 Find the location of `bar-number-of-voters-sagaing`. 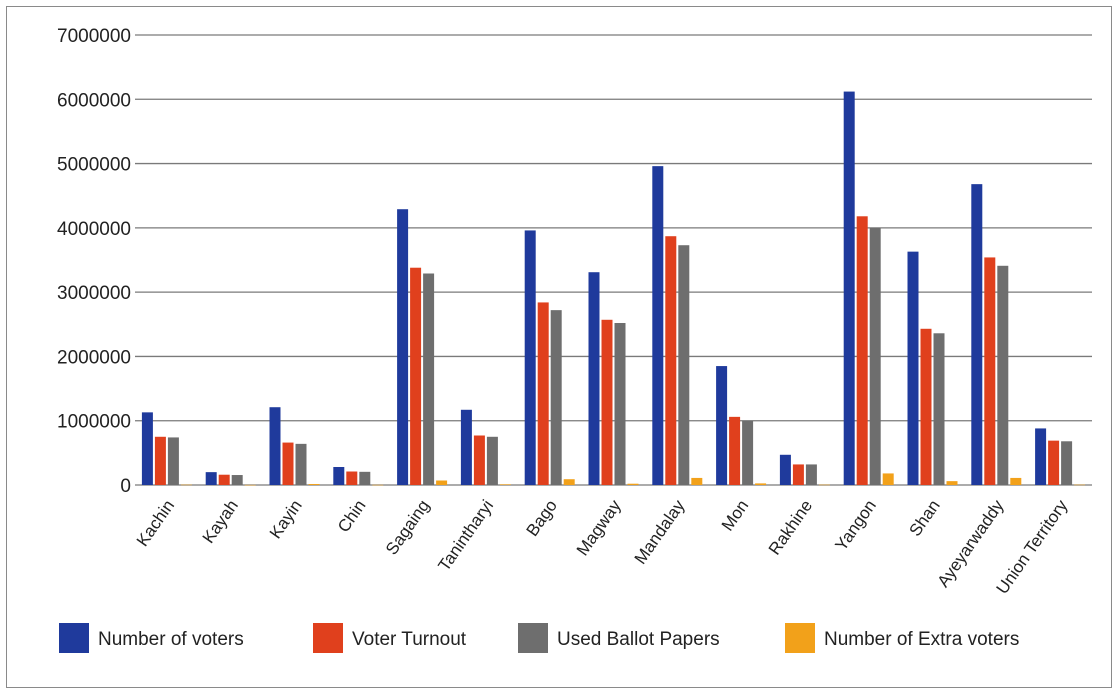

bar-number-of-voters-sagaing is located at coordinates (403, 347).